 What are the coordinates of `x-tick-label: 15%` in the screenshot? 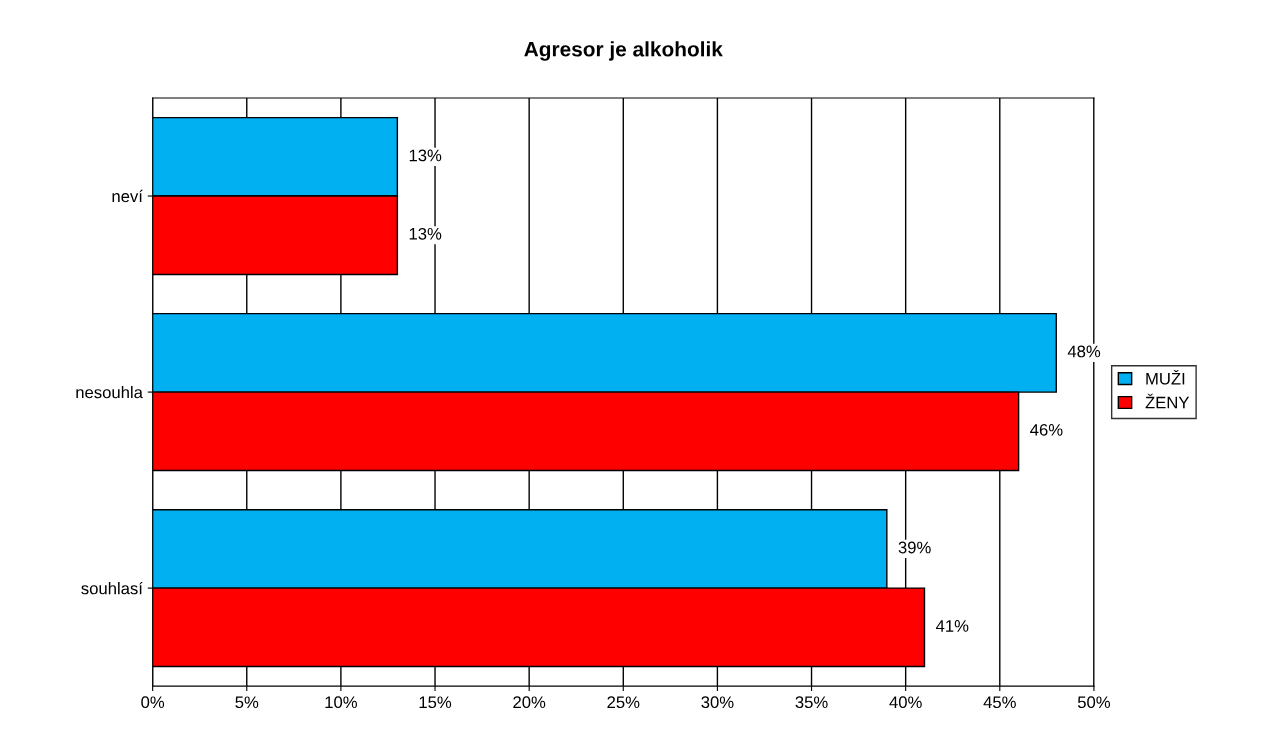 It's located at (435, 702).